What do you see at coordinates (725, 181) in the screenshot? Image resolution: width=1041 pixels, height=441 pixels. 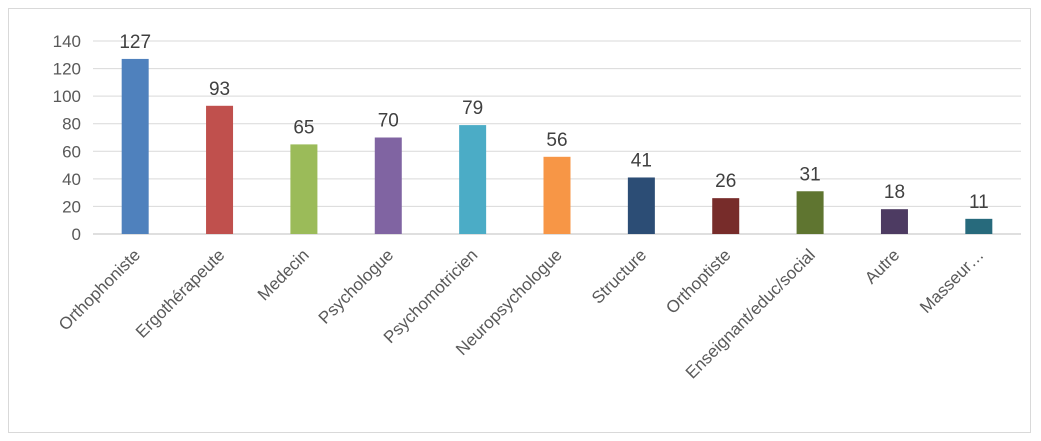 I see `data-label: 26` at bounding box center [725, 181].